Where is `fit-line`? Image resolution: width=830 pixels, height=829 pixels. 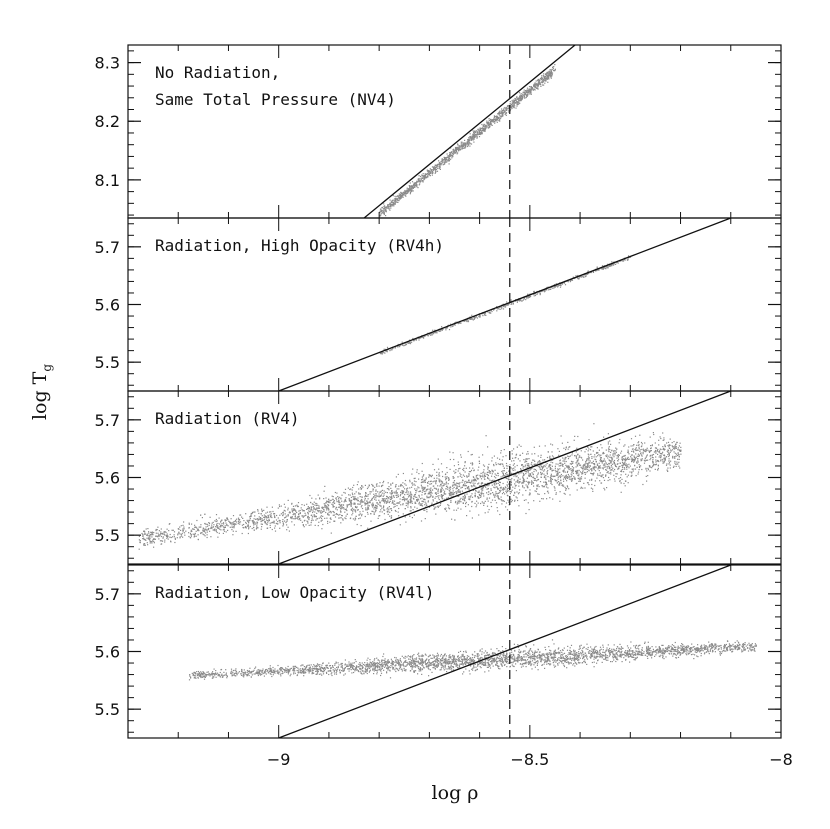
fit-line is located at coordinates (469, 131).